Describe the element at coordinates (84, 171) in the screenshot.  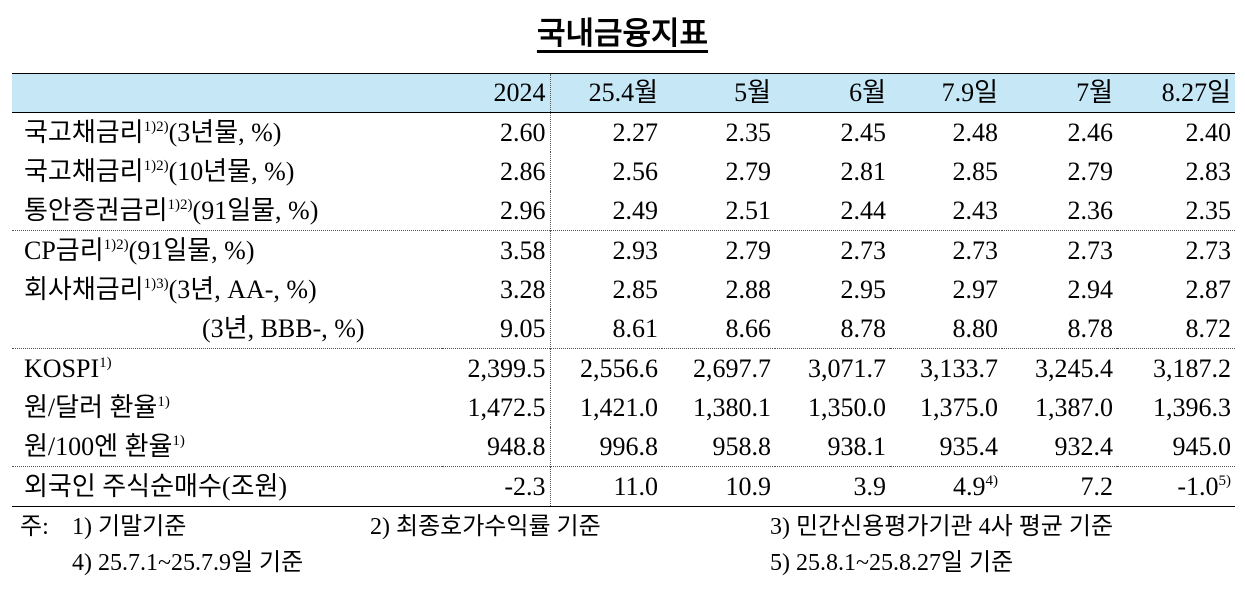
I see `row-name: 국고채금리` at that location.